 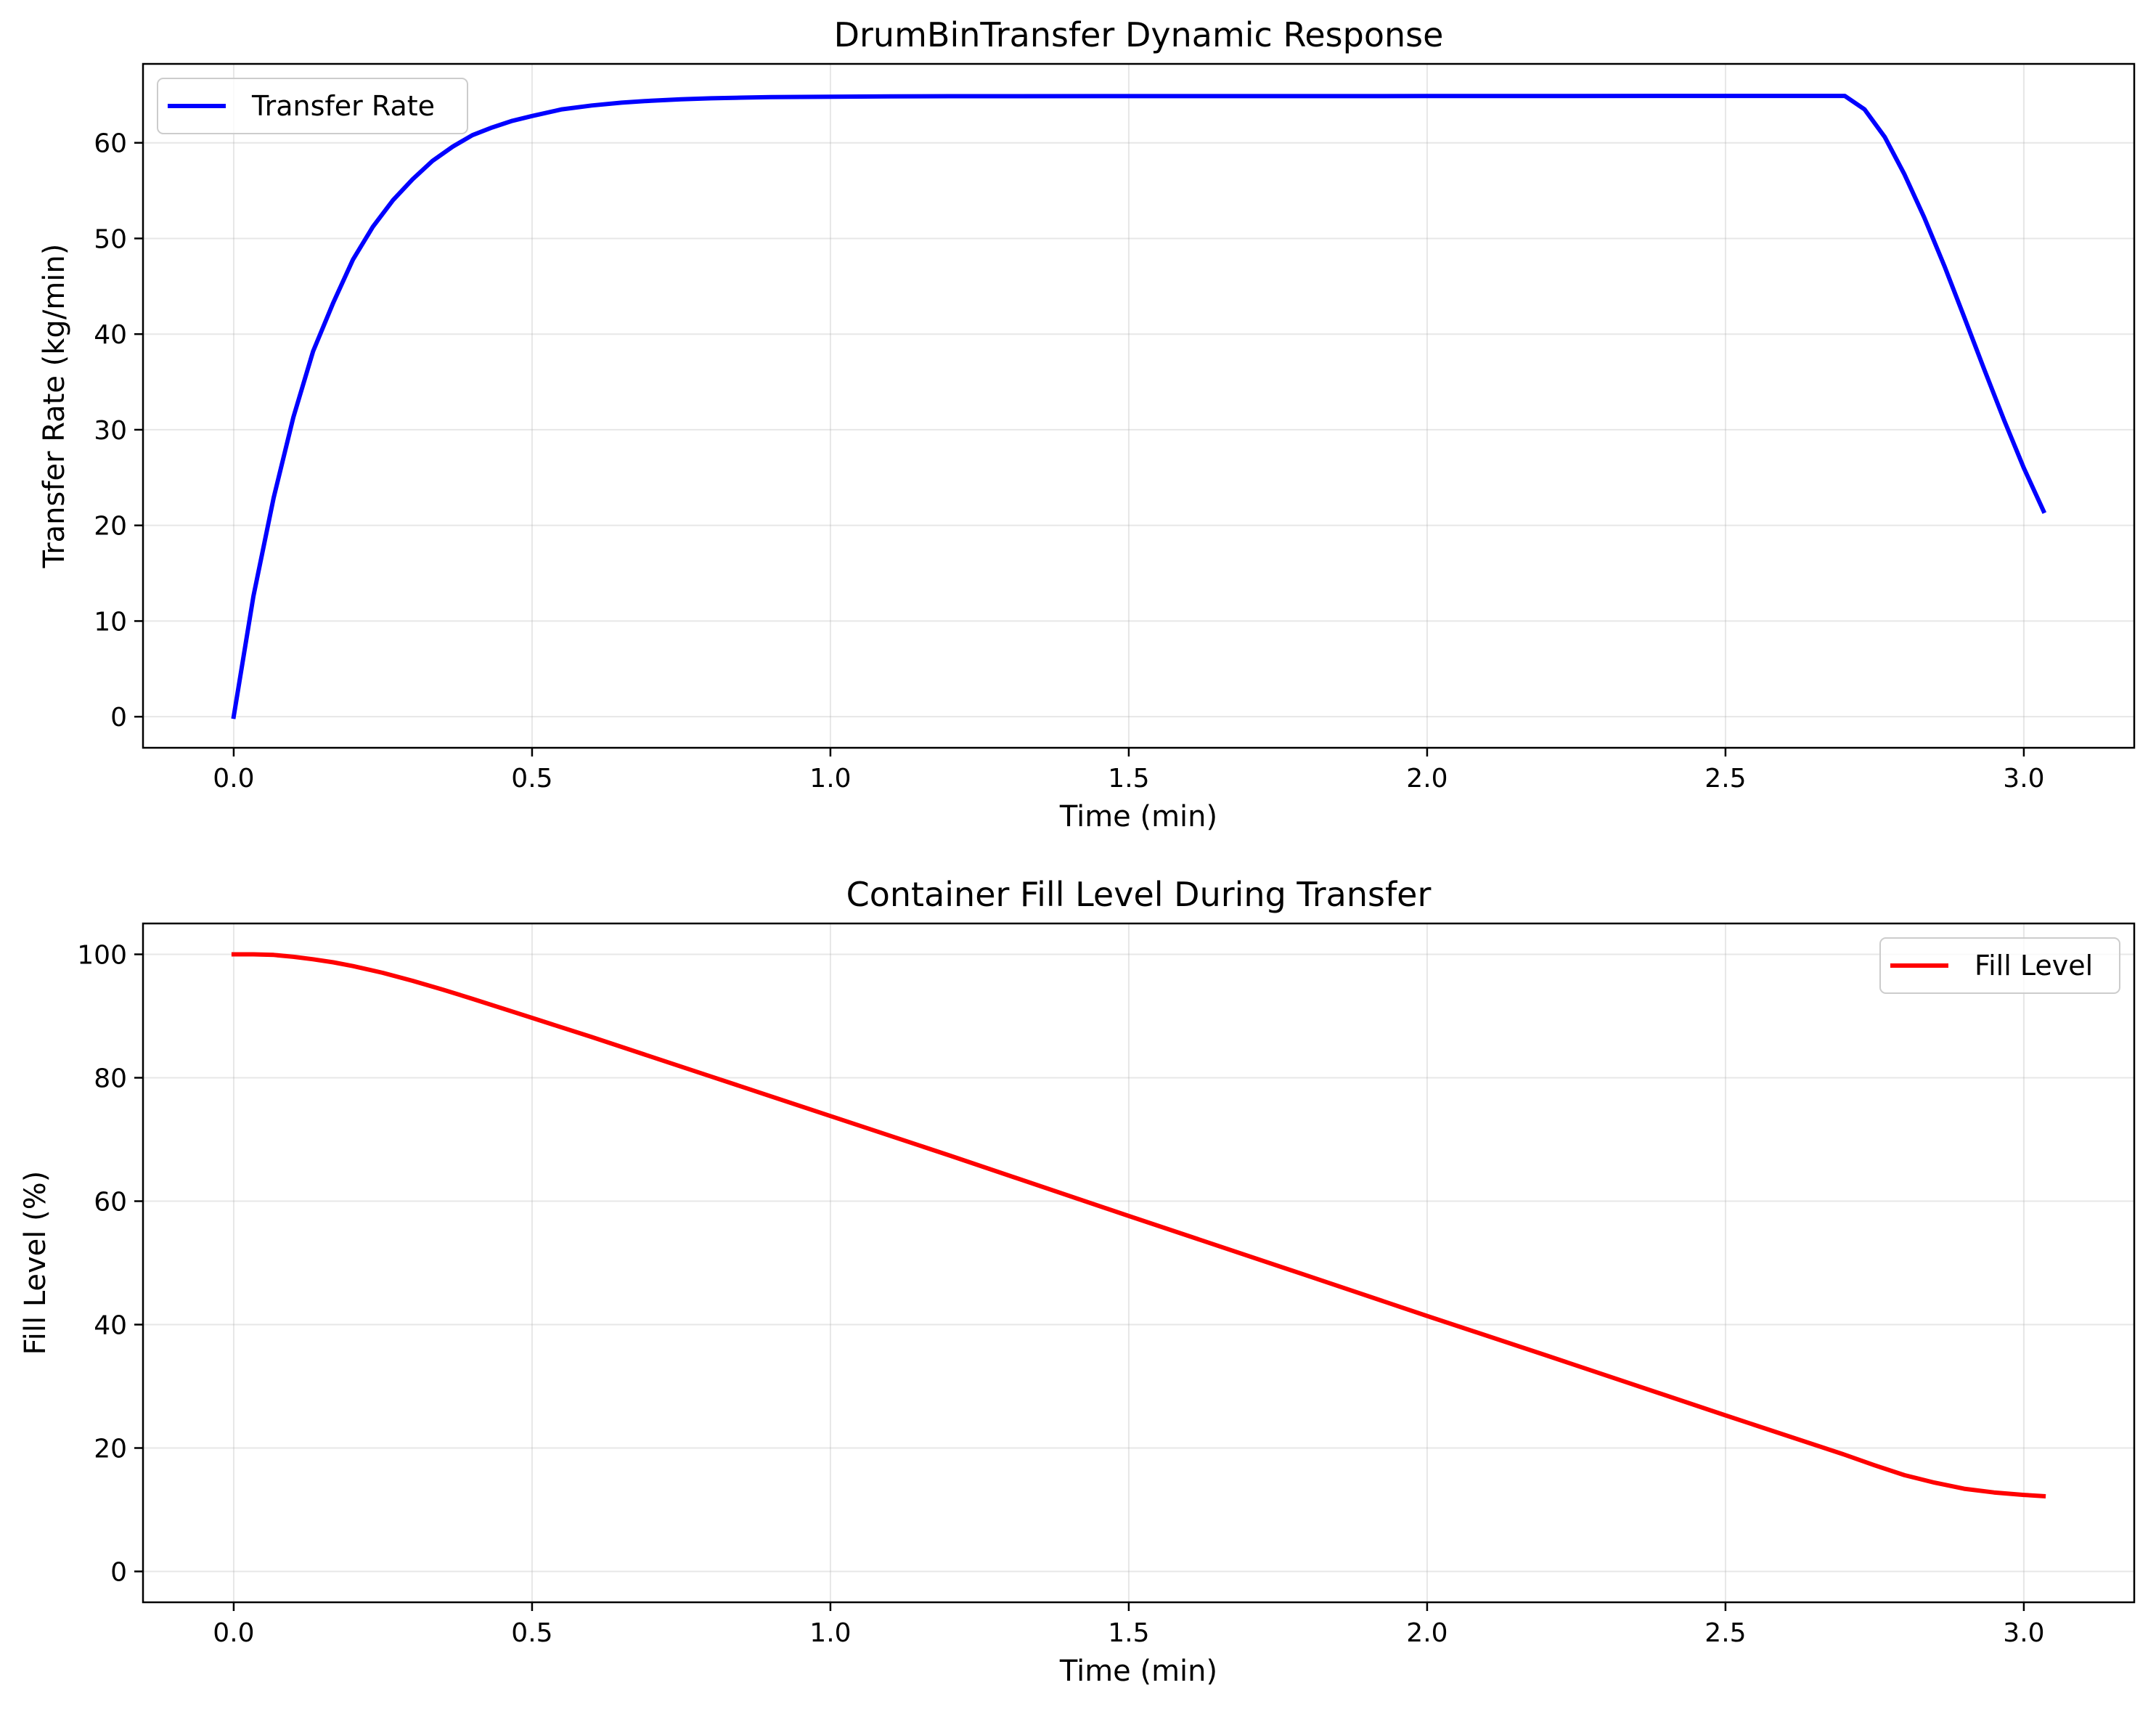 I want to click on y-tick-label: 80, so click(x=111, y=1079).